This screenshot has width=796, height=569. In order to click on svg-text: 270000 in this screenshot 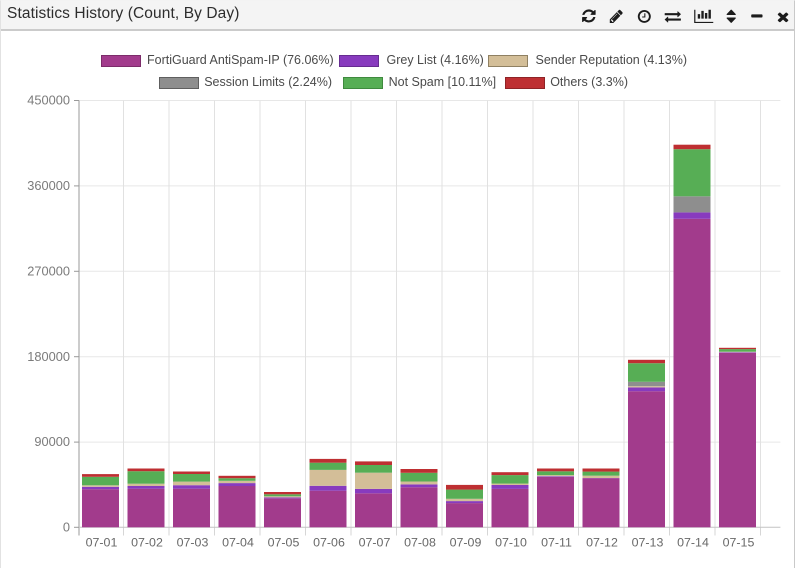, I will do `click(48, 270)`.